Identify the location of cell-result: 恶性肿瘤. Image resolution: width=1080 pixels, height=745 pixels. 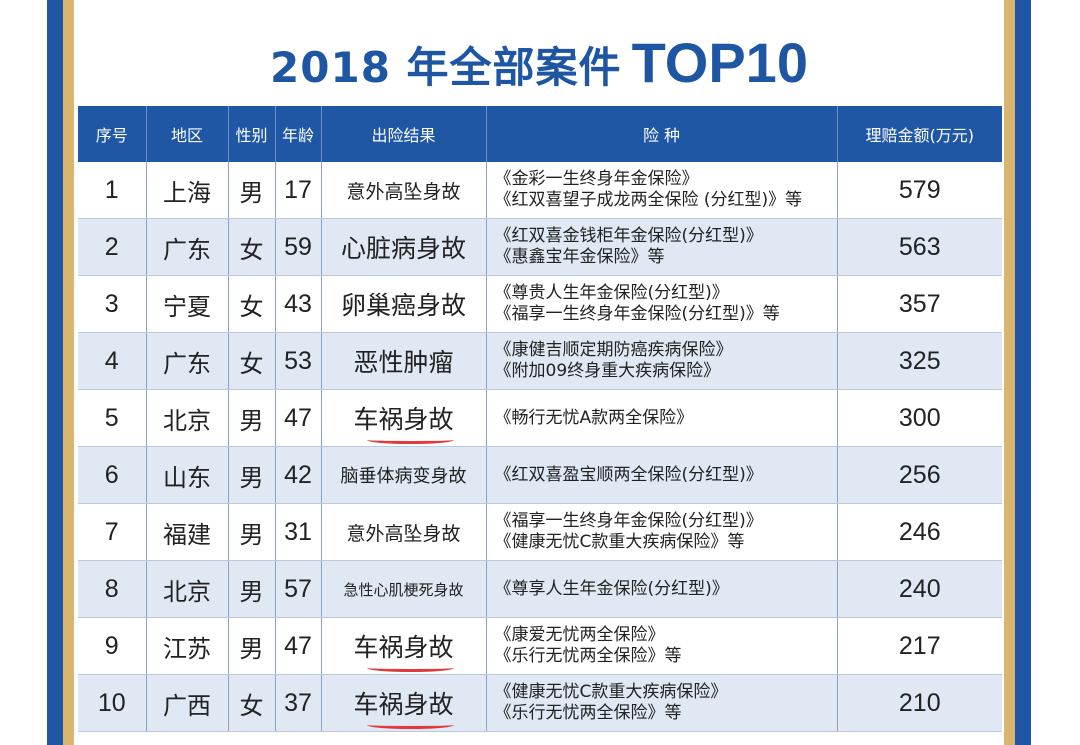
(404, 361).